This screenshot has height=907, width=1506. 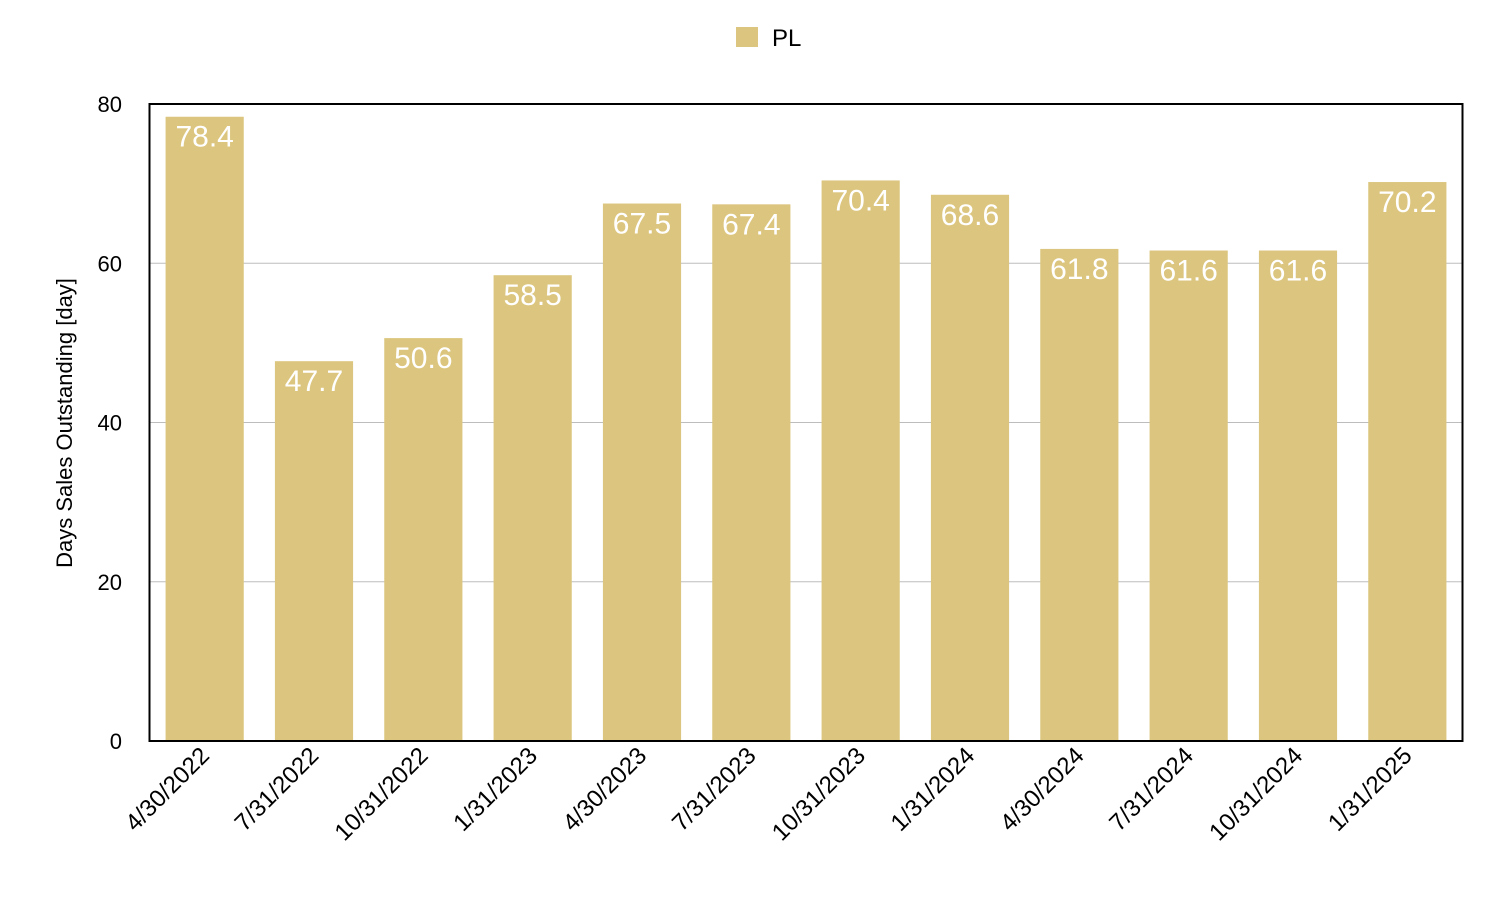 I want to click on y-tick-label: 40, so click(x=110, y=423).